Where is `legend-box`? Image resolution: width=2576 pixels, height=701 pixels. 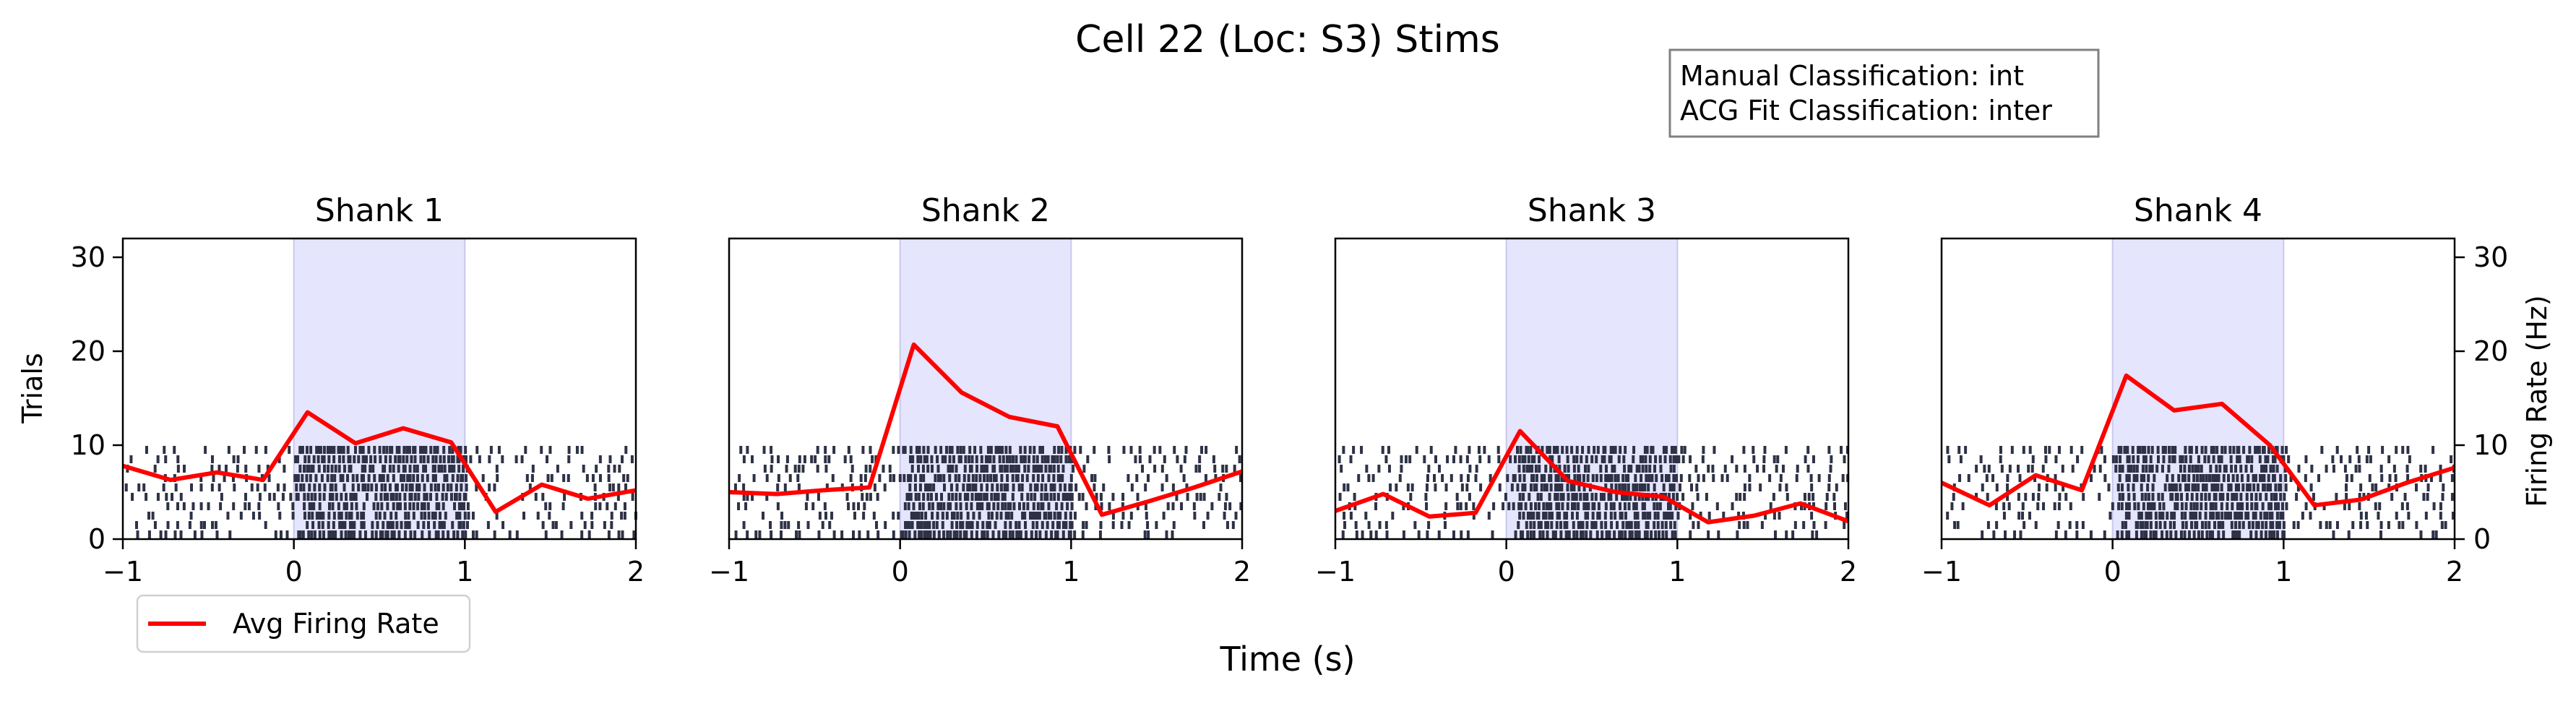 legend-box is located at coordinates (303, 623).